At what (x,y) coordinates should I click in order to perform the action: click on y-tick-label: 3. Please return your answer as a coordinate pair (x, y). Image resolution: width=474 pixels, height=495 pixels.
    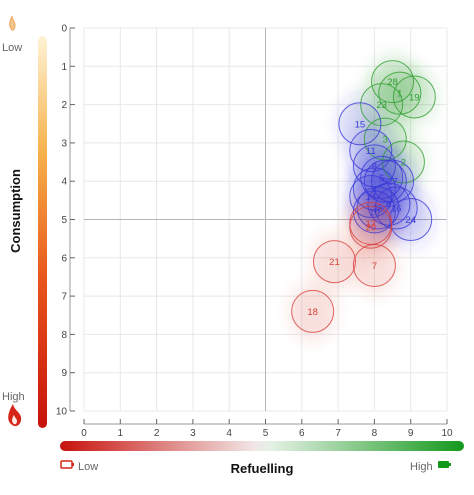
    Looking at the image, I should click on (64, 143).